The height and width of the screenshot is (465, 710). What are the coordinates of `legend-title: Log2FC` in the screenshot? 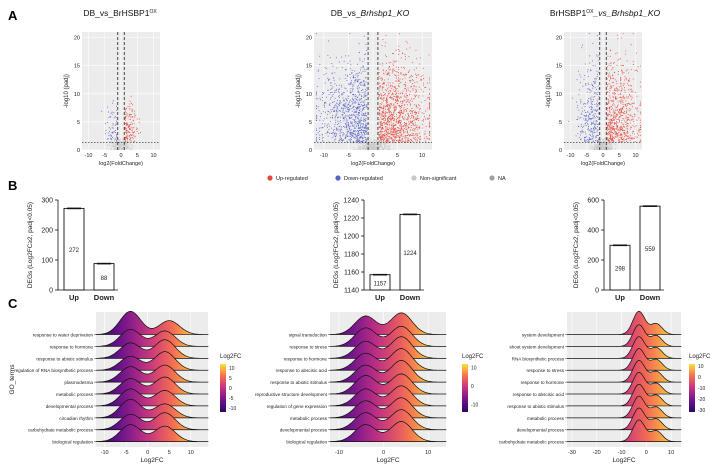 It's located at (473, 357).